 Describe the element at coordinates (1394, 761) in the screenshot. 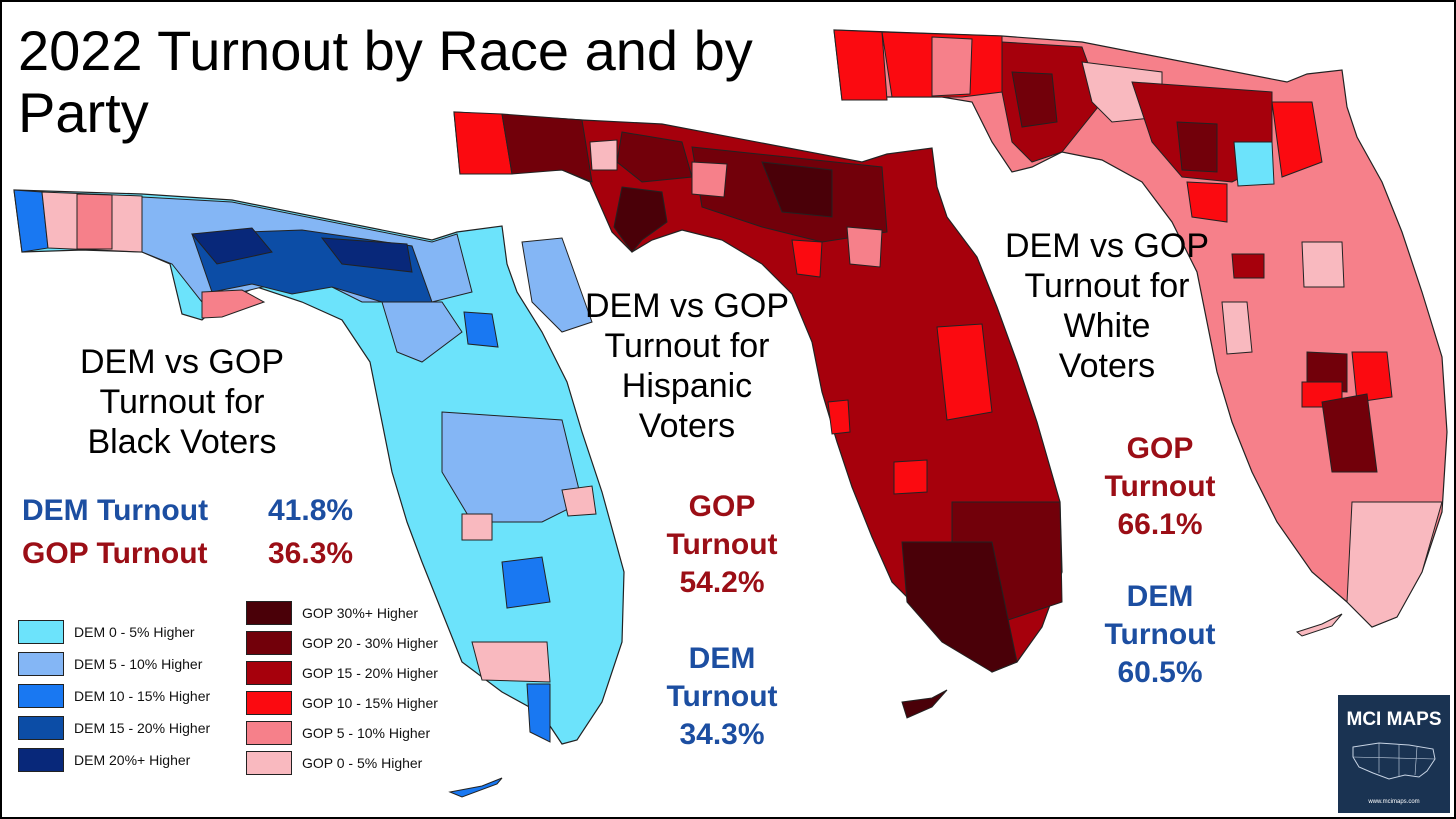

I see `us-map-icon` at that location.